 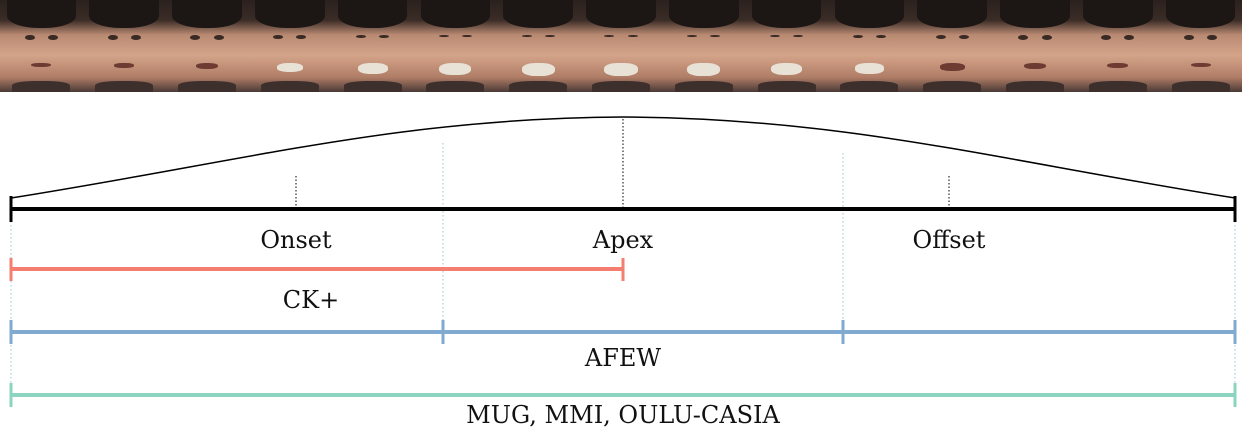 What do you see at coordinates (623, 209) in the screenshot?
I see `time-axis` at bounding box center [623, 209].